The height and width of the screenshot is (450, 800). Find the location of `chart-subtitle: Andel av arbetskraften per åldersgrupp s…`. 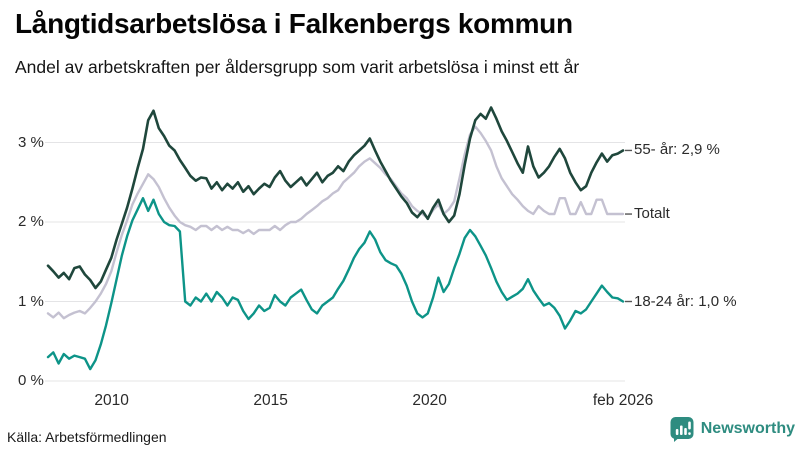

chart-subtitle: Andel av arbetskraften per åldersgrupp s… is located at coordinates (297, 67).